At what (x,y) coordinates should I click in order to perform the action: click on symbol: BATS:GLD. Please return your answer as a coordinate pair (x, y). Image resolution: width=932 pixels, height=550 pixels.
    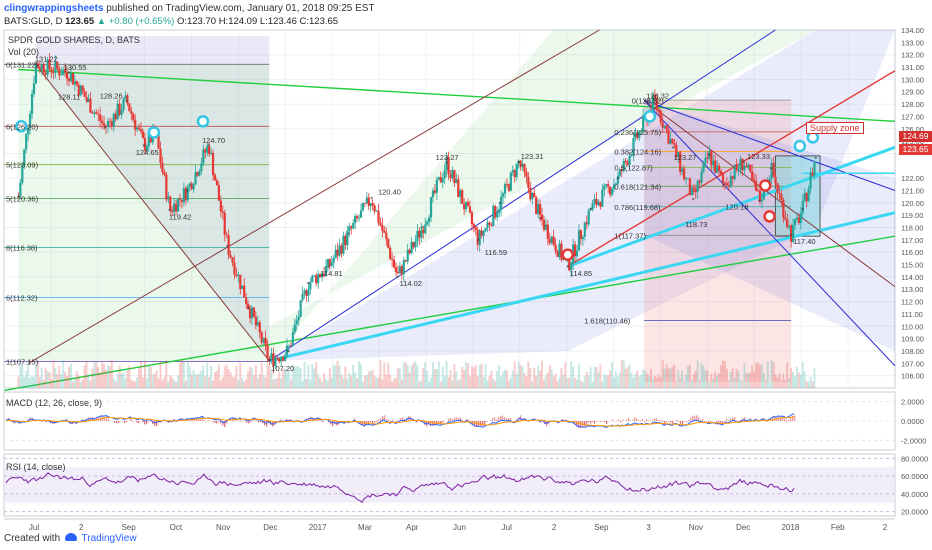
    Looking at the image, I should click on (27, 21).